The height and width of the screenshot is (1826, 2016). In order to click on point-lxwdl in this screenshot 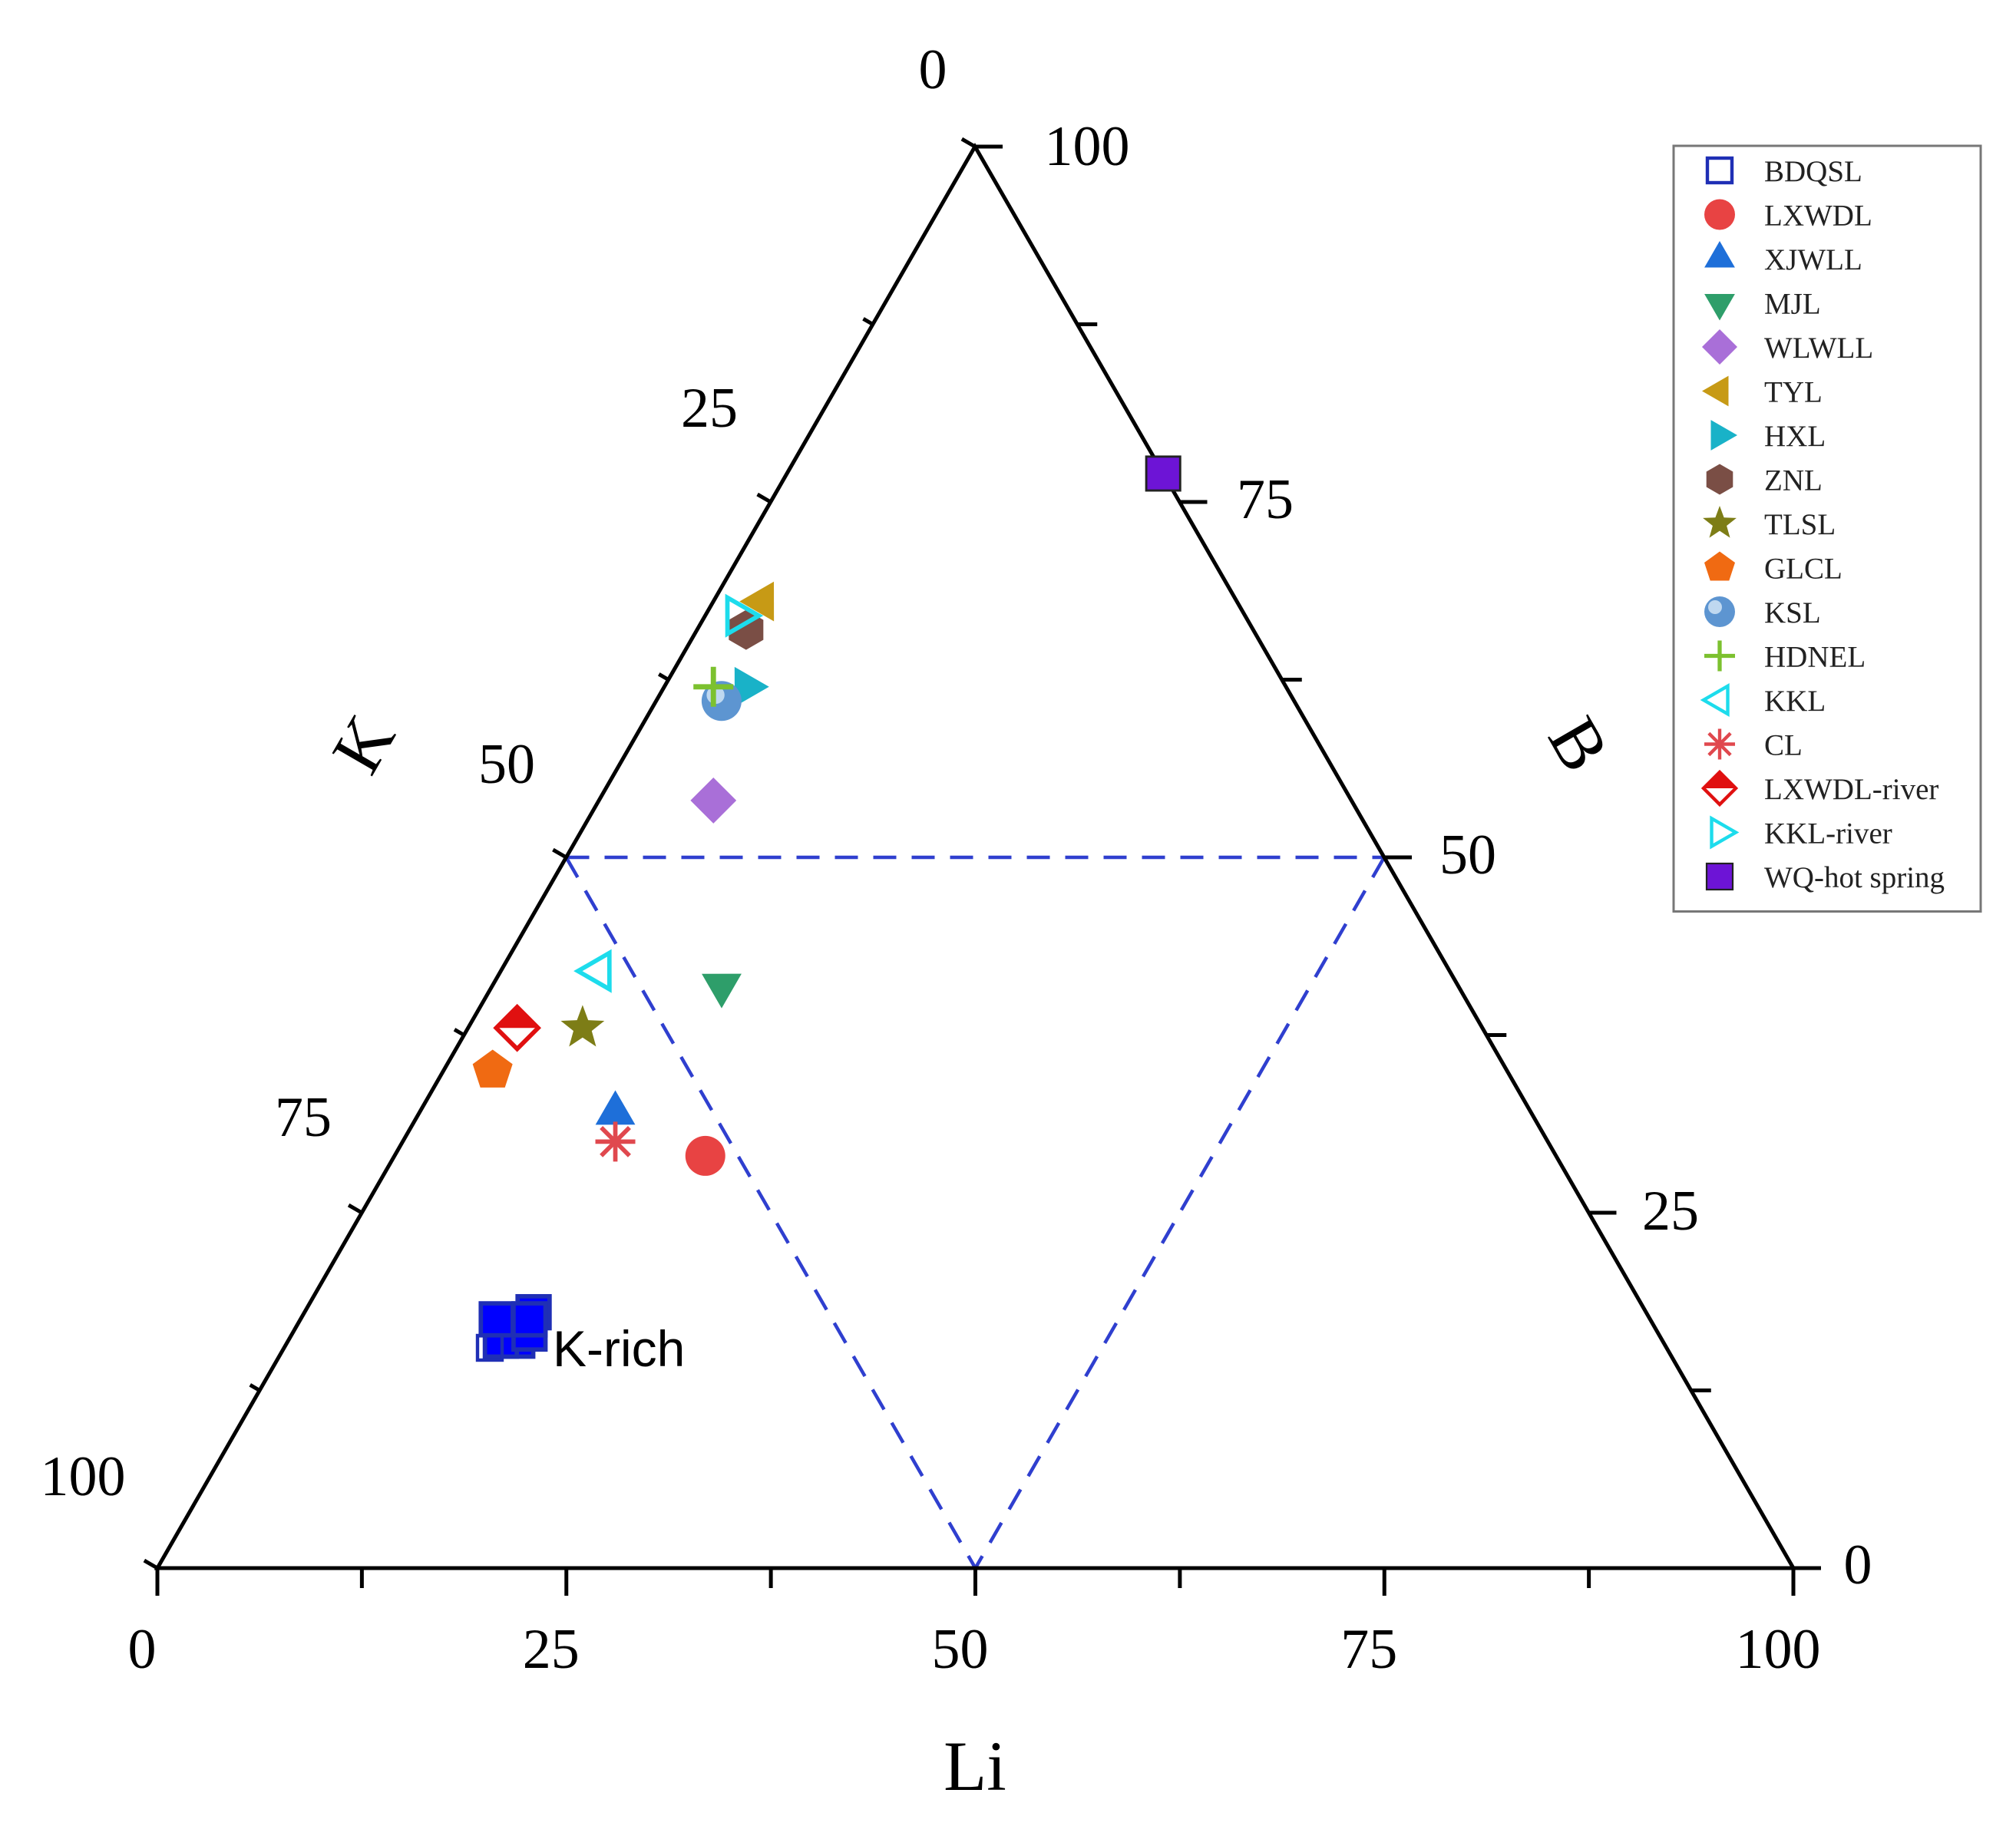, I will do `click(705, 1155)`.